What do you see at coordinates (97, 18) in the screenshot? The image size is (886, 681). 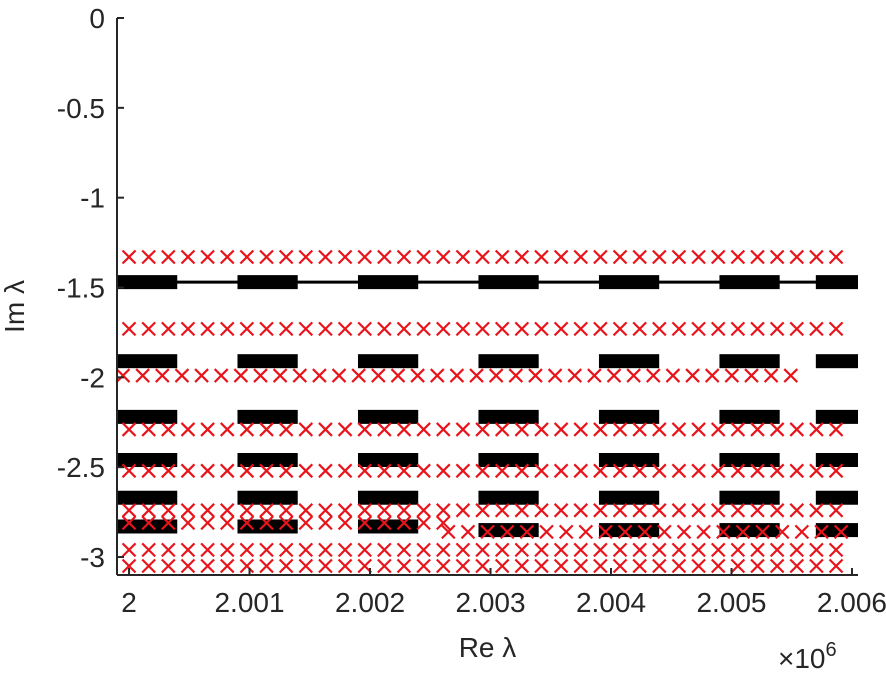 I see `y-tick-label: 0` at bounding box center [97, 18].